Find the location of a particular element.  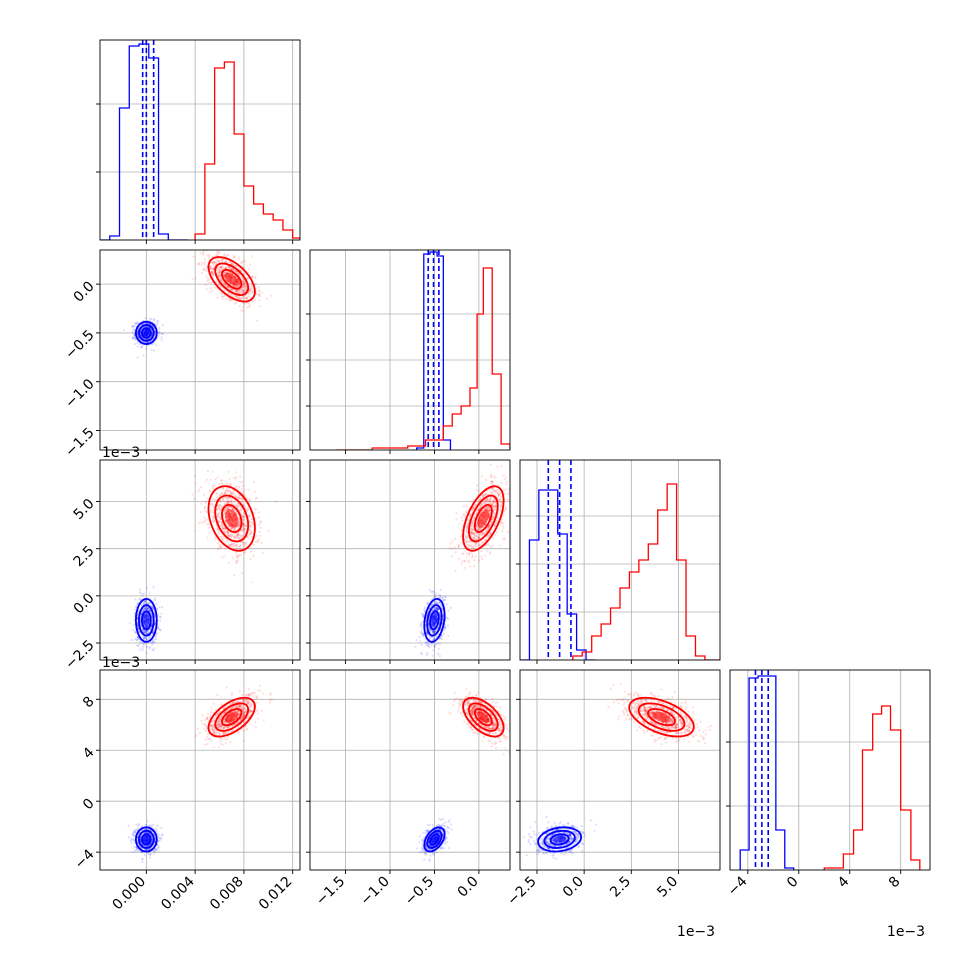

panel-frame is located at coordinates (200, 140).